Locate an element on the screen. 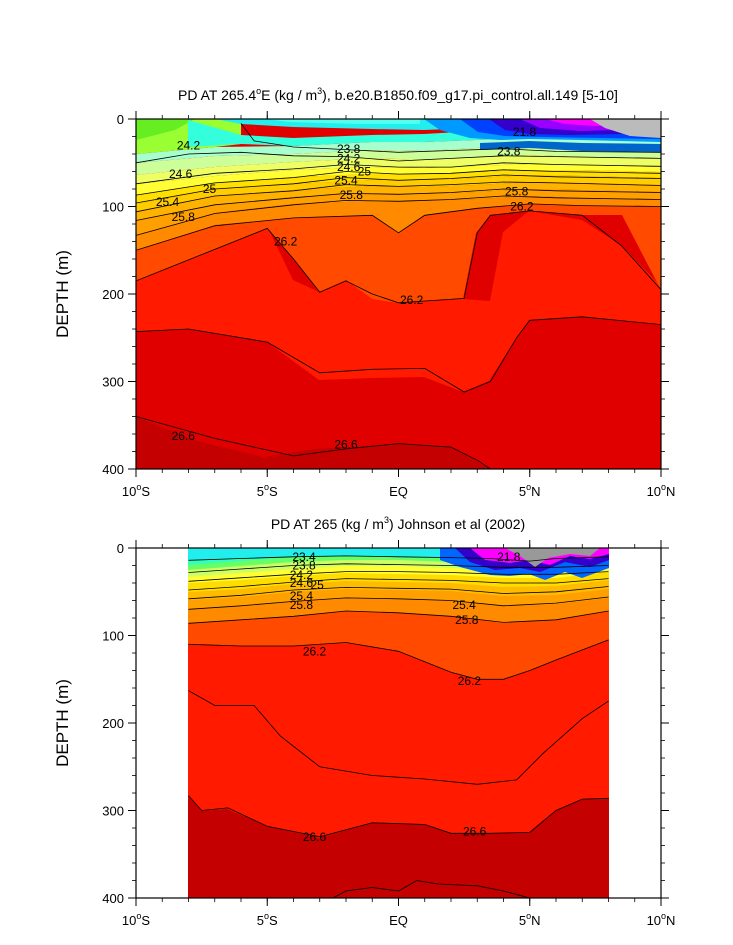 This screenshot has height=945, width=733. bottom-contour-label: 23.4 is located at coordinates (304, 557).